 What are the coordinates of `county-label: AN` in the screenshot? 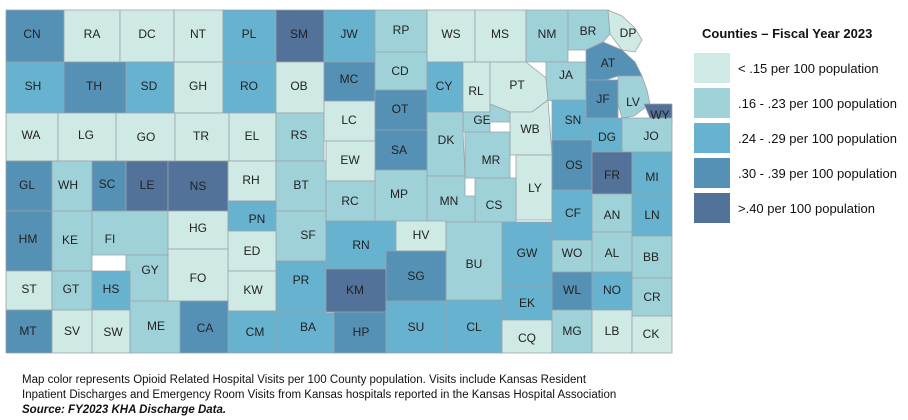 It's located at (612, 215).